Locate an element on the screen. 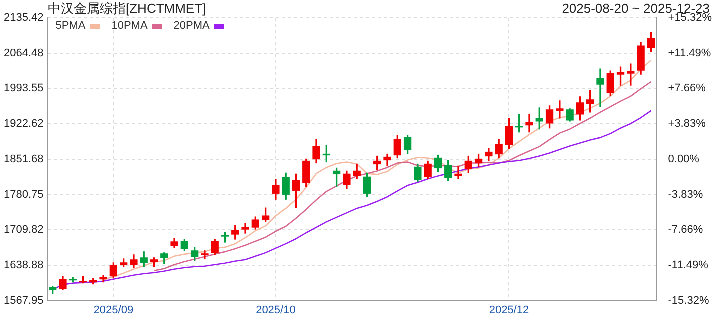 The width and height of the screenshot is (720, 320). x-tick-label: 2025/09 is located at coordinates (114, 310).